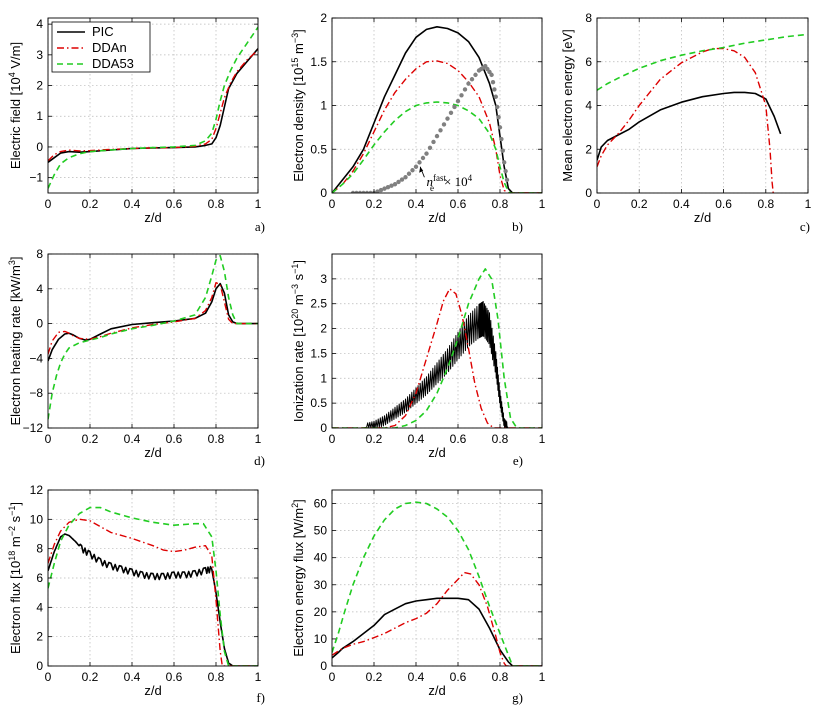 This screenshot has height=708, width=830. I want to click on y-label-text: Electron heating rate [kW/m, so click(15, 345).